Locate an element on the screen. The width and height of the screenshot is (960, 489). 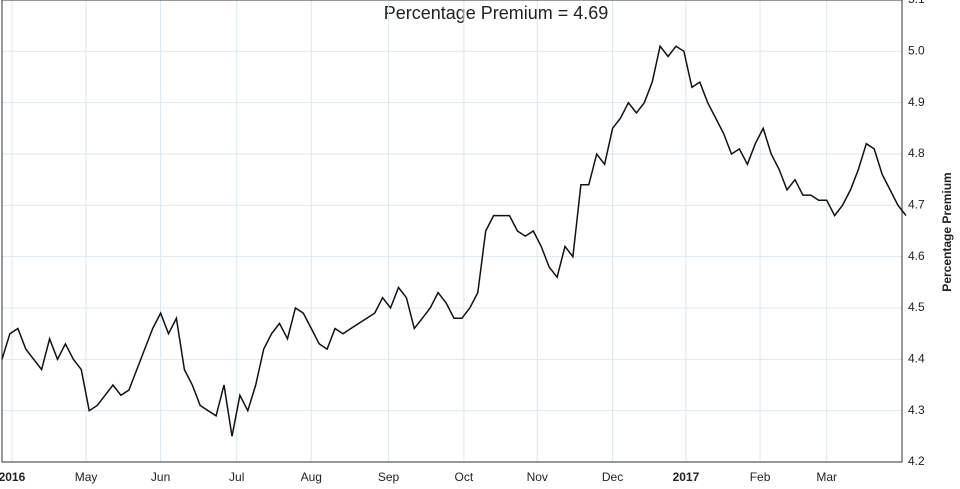
x-tick-label: Aug is located at coordinates (311, 477).